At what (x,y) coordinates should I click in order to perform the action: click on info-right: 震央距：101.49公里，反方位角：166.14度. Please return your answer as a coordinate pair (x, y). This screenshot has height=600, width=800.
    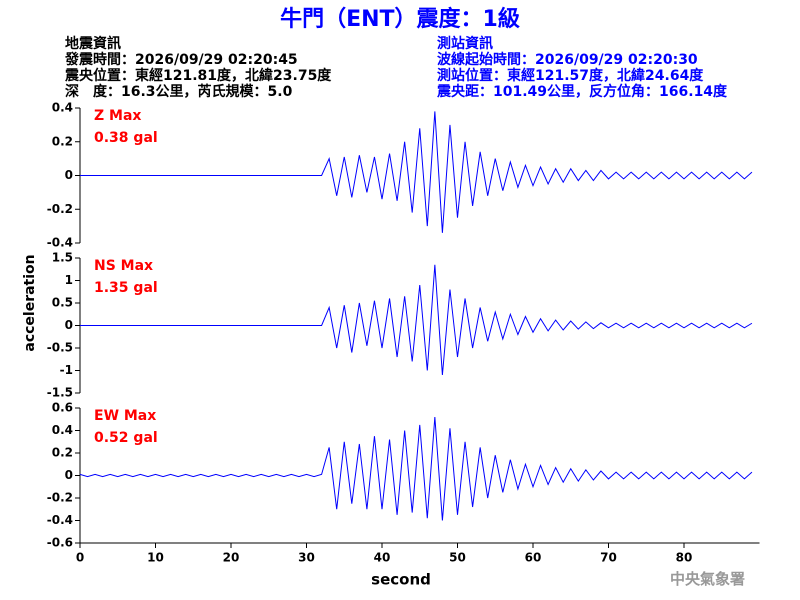
    Looking at the image, I should click on (582, 91).